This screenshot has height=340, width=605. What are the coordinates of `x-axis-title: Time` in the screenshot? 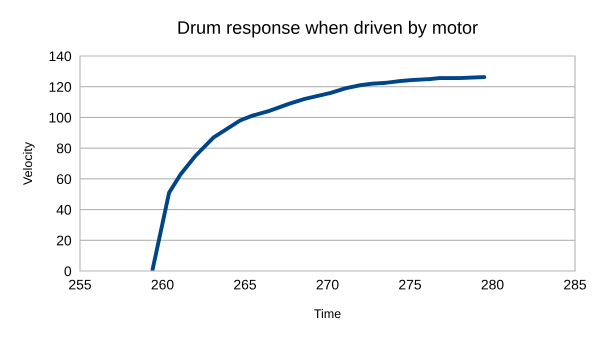 It's located at (327, 313).